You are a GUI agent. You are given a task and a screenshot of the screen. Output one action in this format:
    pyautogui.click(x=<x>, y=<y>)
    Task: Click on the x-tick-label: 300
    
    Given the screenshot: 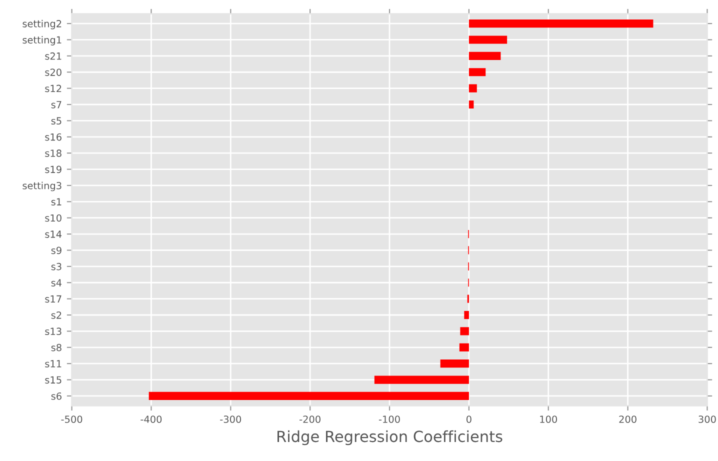 What is the action you would take?
    pyautogui.click(x=707, y=419)
    